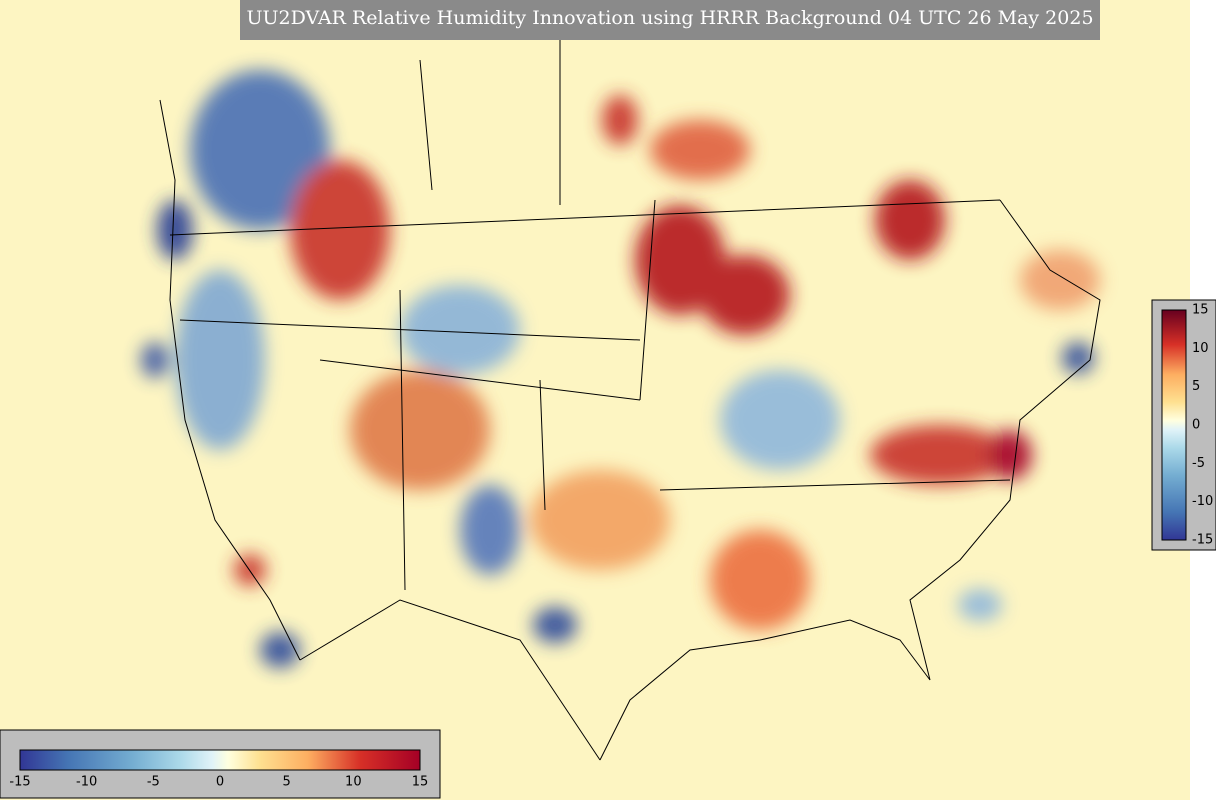 This screenshot has height=800, width=1216. I want to click on colorbar-right, so click(1174, 425).